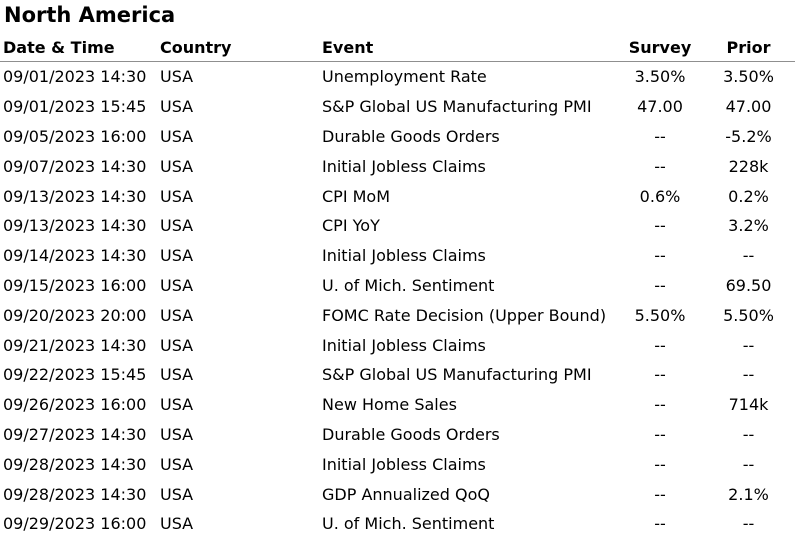 This screenshot has height=545, width=795. Describe the element at coordinates (748, 226) in the screenshot. I see `cell-prior: 3.2%` at that location.